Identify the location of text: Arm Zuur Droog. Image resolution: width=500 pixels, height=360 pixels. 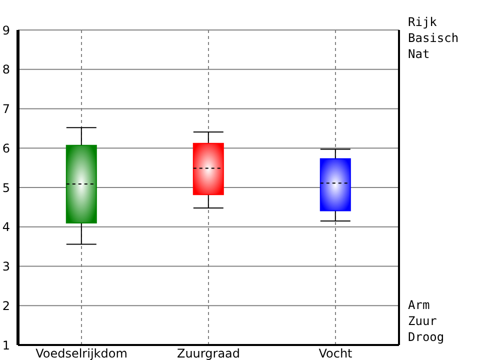
(426, 321).